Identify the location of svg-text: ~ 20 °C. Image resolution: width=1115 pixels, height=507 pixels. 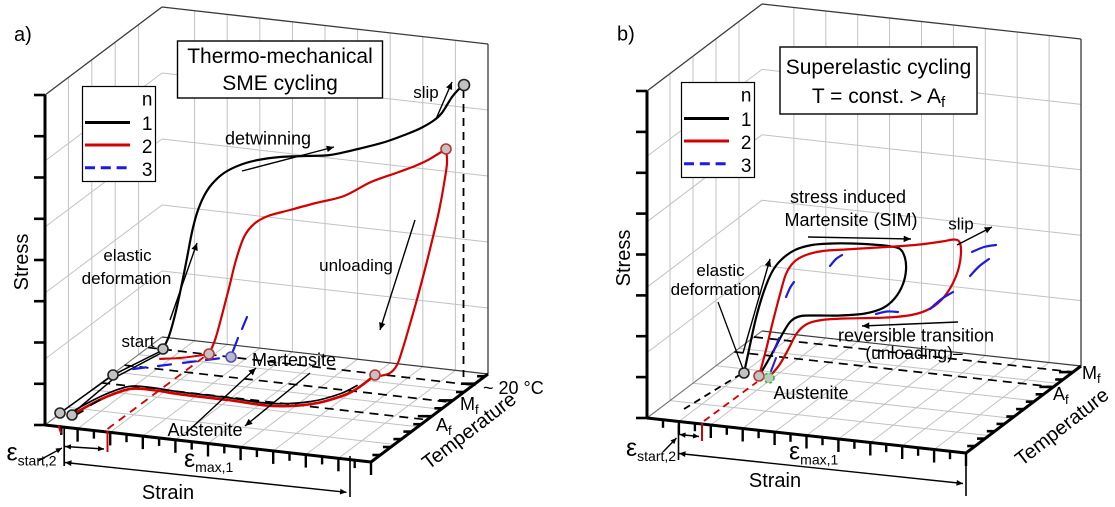
(513, 388).